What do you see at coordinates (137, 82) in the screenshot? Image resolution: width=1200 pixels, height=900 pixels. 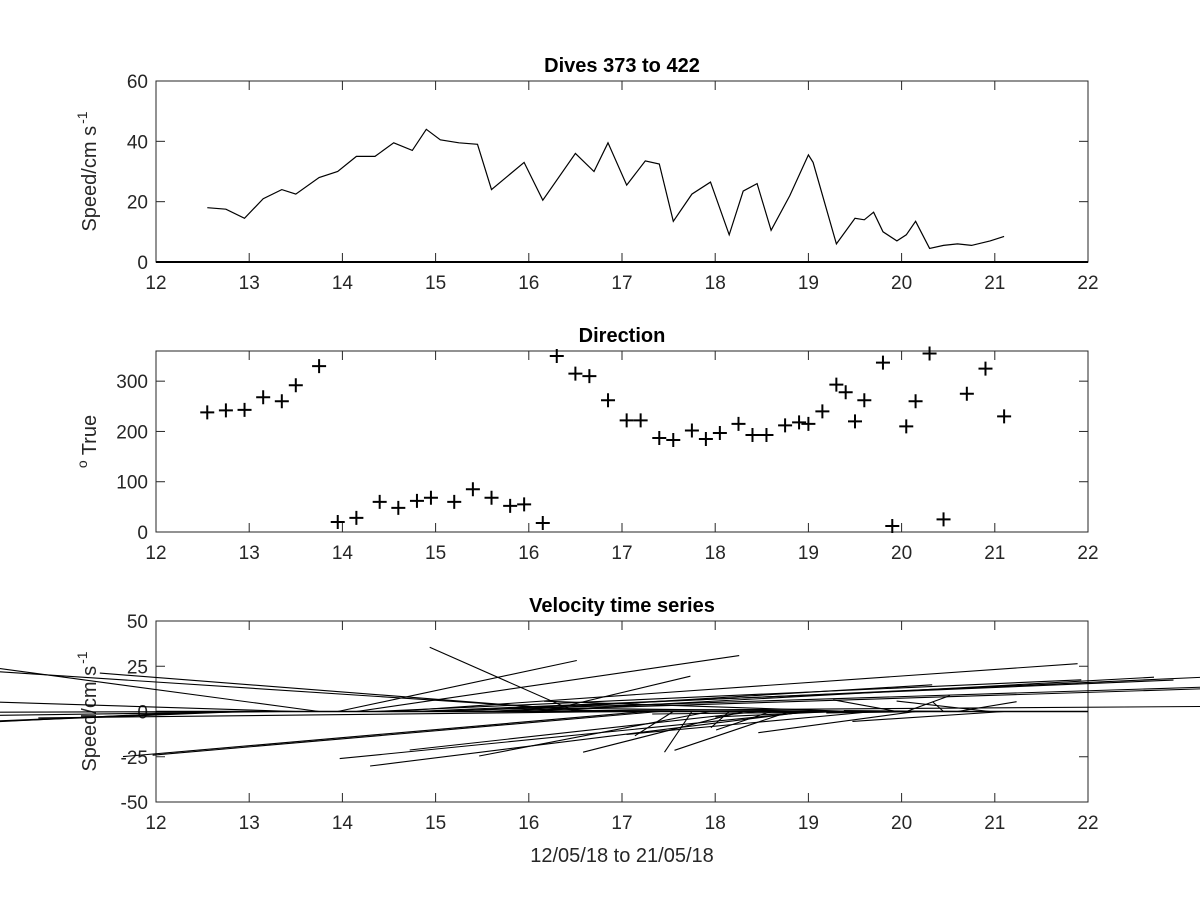 I see `y-tick-label: 60` at bounding box center [137, 82].